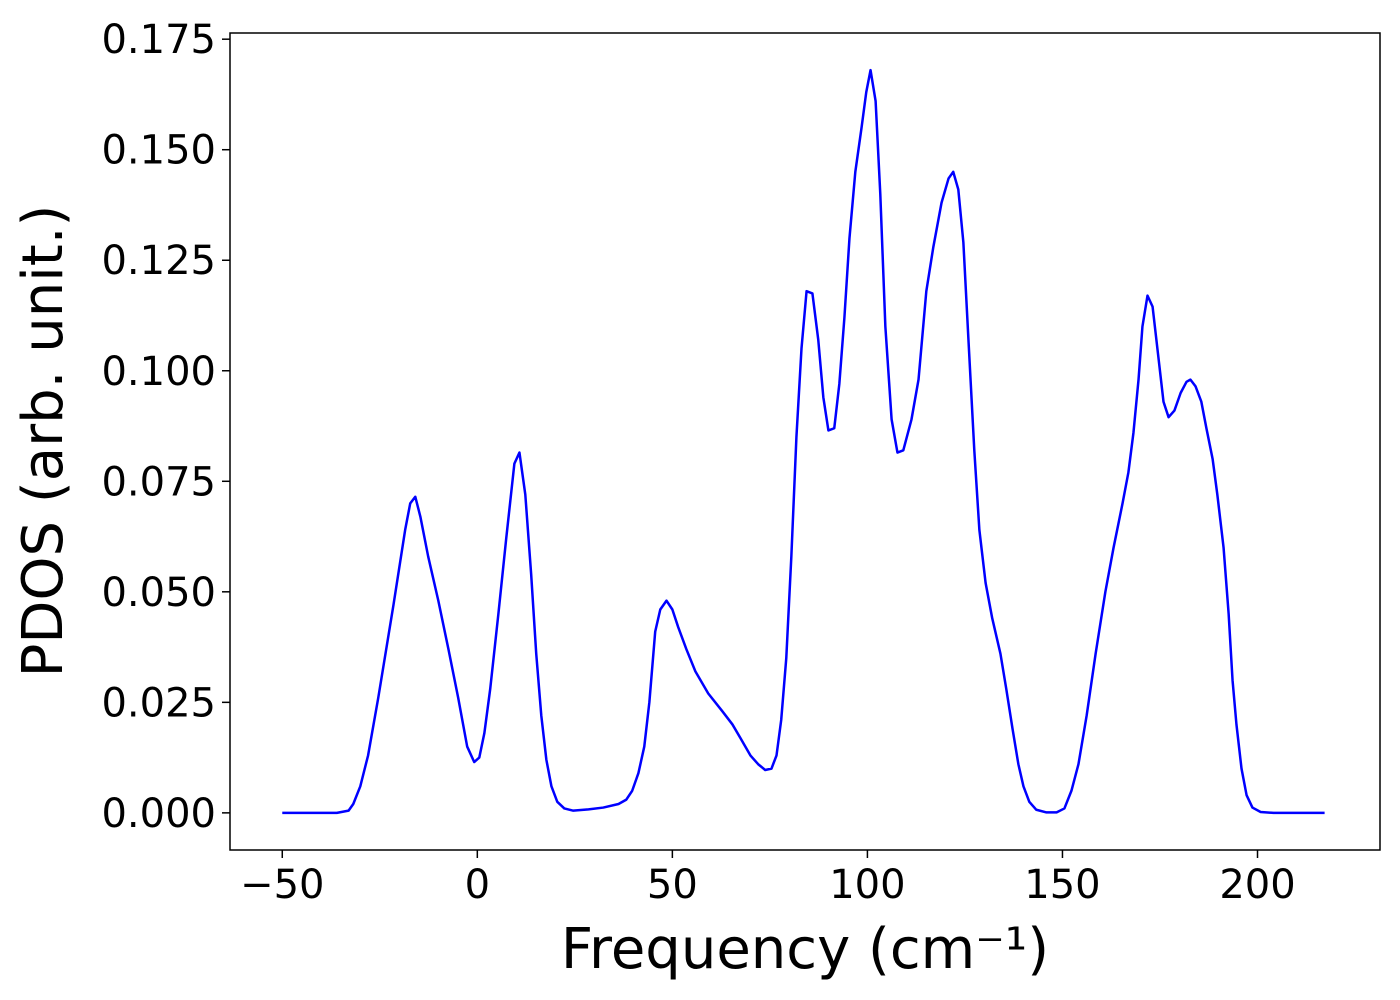 The width and height of the screenshot is (1400, 1000). I want to click on x-tick-label: 50, so click(672, 885).